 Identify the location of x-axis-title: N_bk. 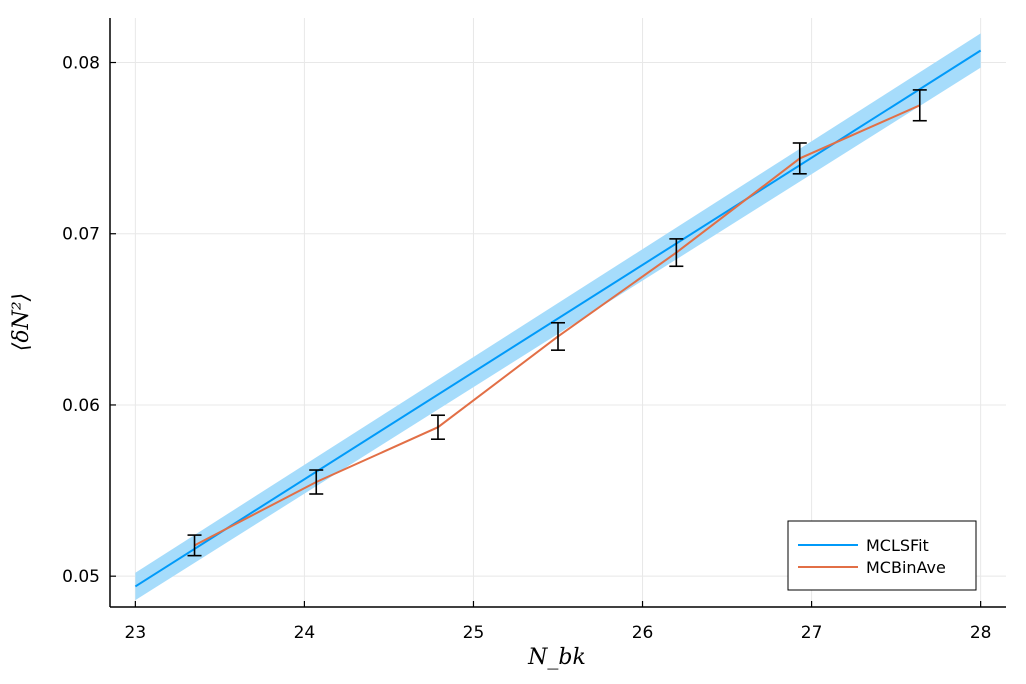
(556, 657).